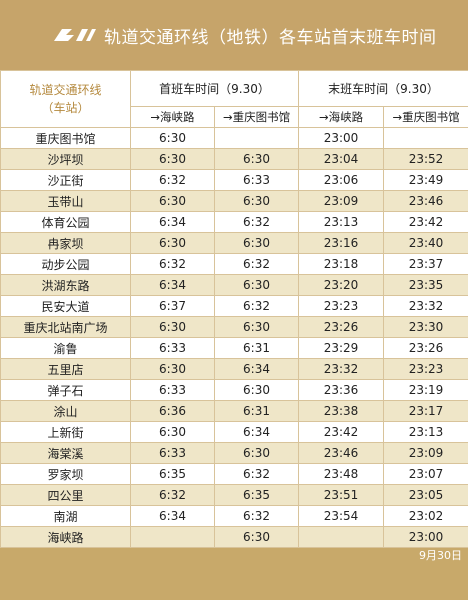 This screenshot has height=600, width=468. What do you see at coordinates (425, 474) in the screenshot?
I see `last-dir2-cell: 23:07` at bounding box center [425, 474].